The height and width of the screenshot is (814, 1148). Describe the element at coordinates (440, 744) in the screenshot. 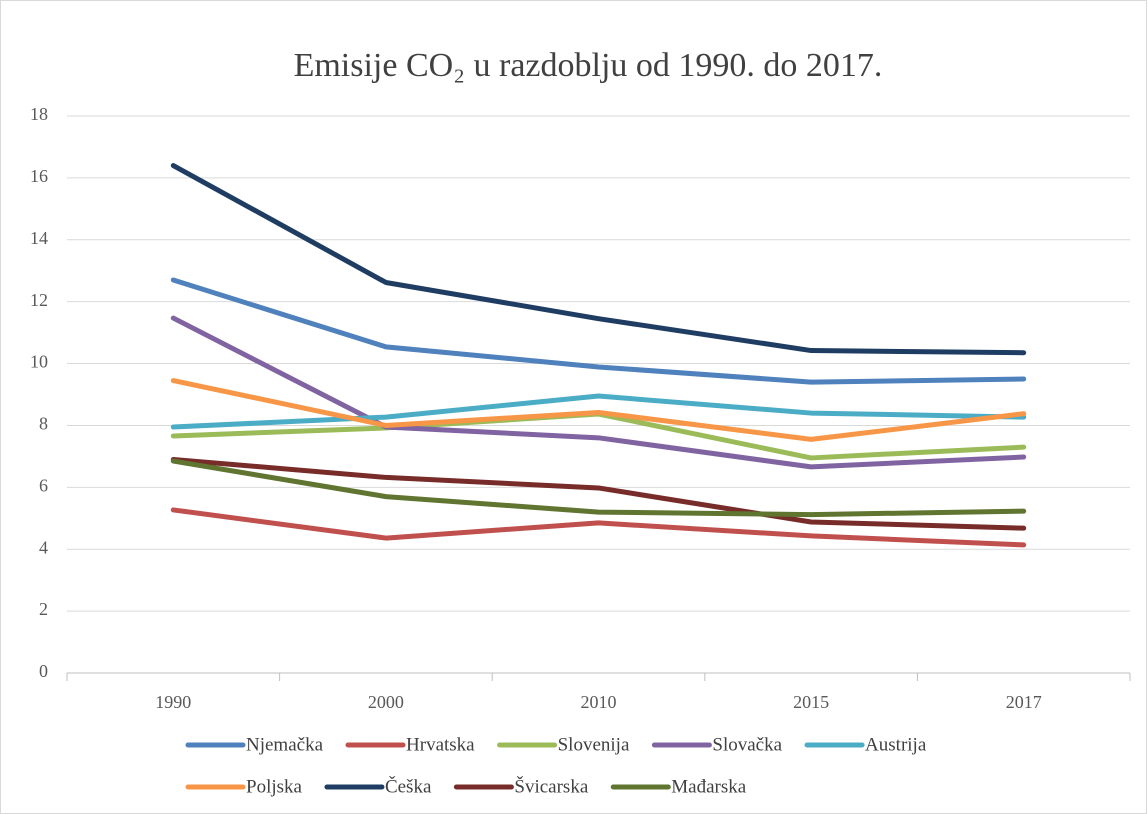

I see `legend-label: Hrvatska` at that location.